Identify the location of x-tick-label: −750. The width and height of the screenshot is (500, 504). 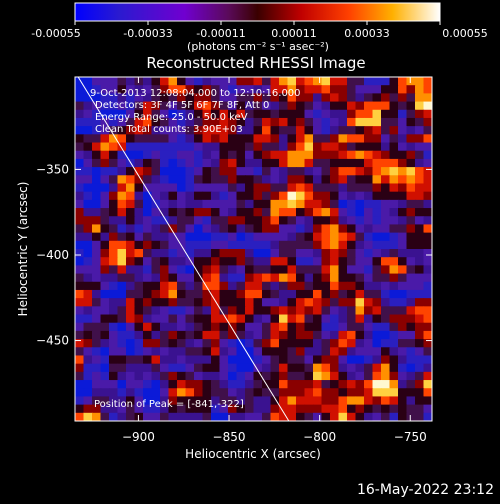
(410, 437).